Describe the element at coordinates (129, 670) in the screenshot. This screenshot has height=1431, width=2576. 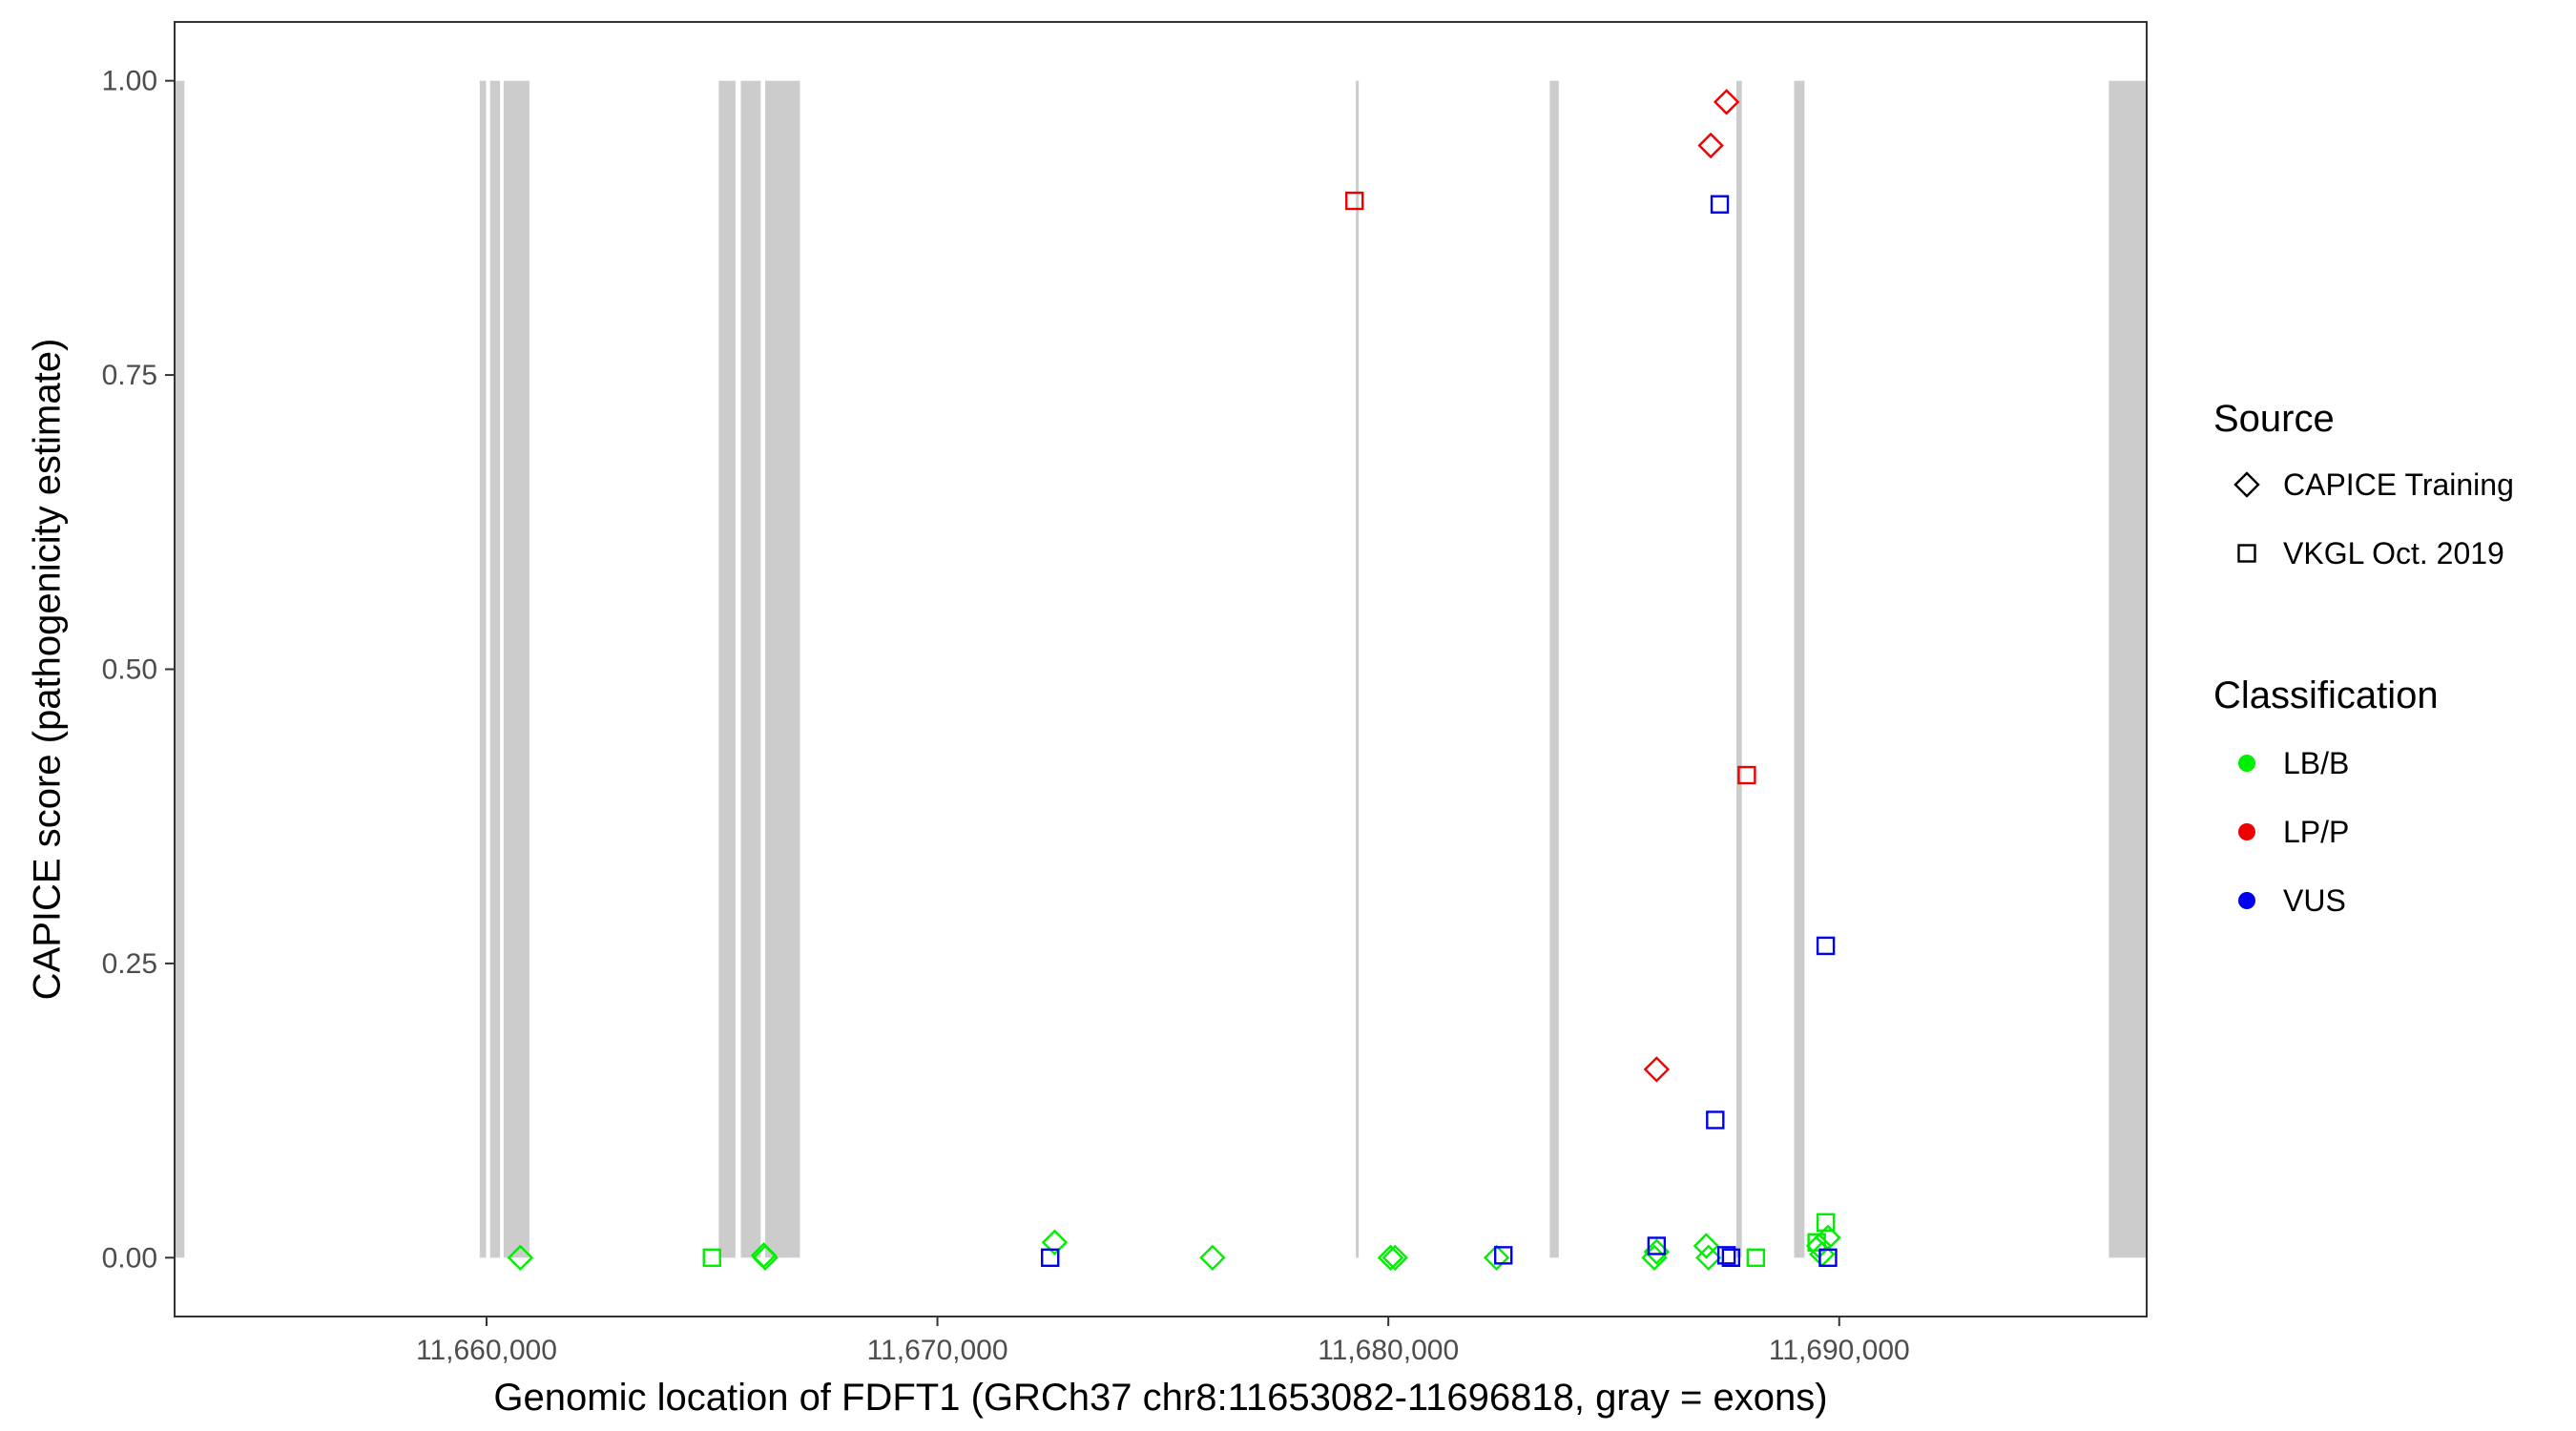
I see `y-tick-label: 0.50` at that location.